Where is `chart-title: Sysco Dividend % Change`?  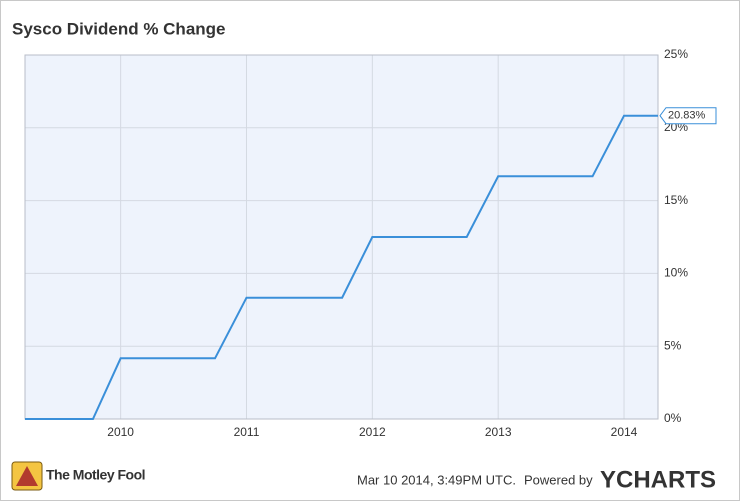
chart-title: Sysco Dividend % Change is located at coordinates (119, 28).